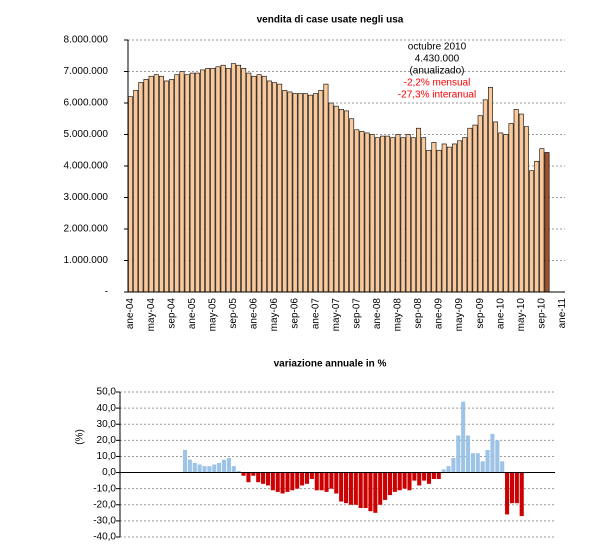 This screenshot has height=549, width=610. Describe the element at coordinates (500, 314) in the screenshot. I see `x-tick-label: ane-10` at that location.